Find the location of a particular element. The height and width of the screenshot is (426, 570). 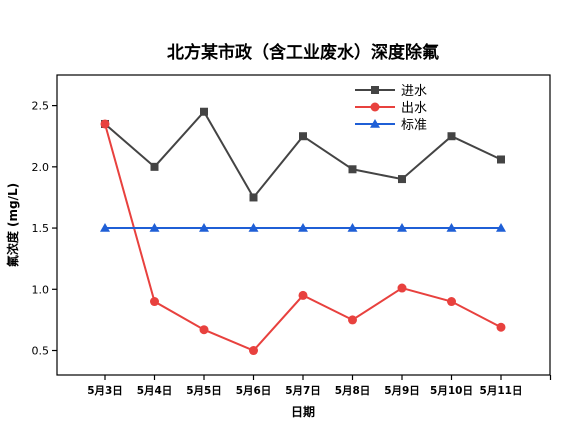

x-axis: 5月3日 5月4日 5月5日 5月6日 5月7日 5月8日 5月9日 5月10日 5月11日 is located at coordinates (319, 386).